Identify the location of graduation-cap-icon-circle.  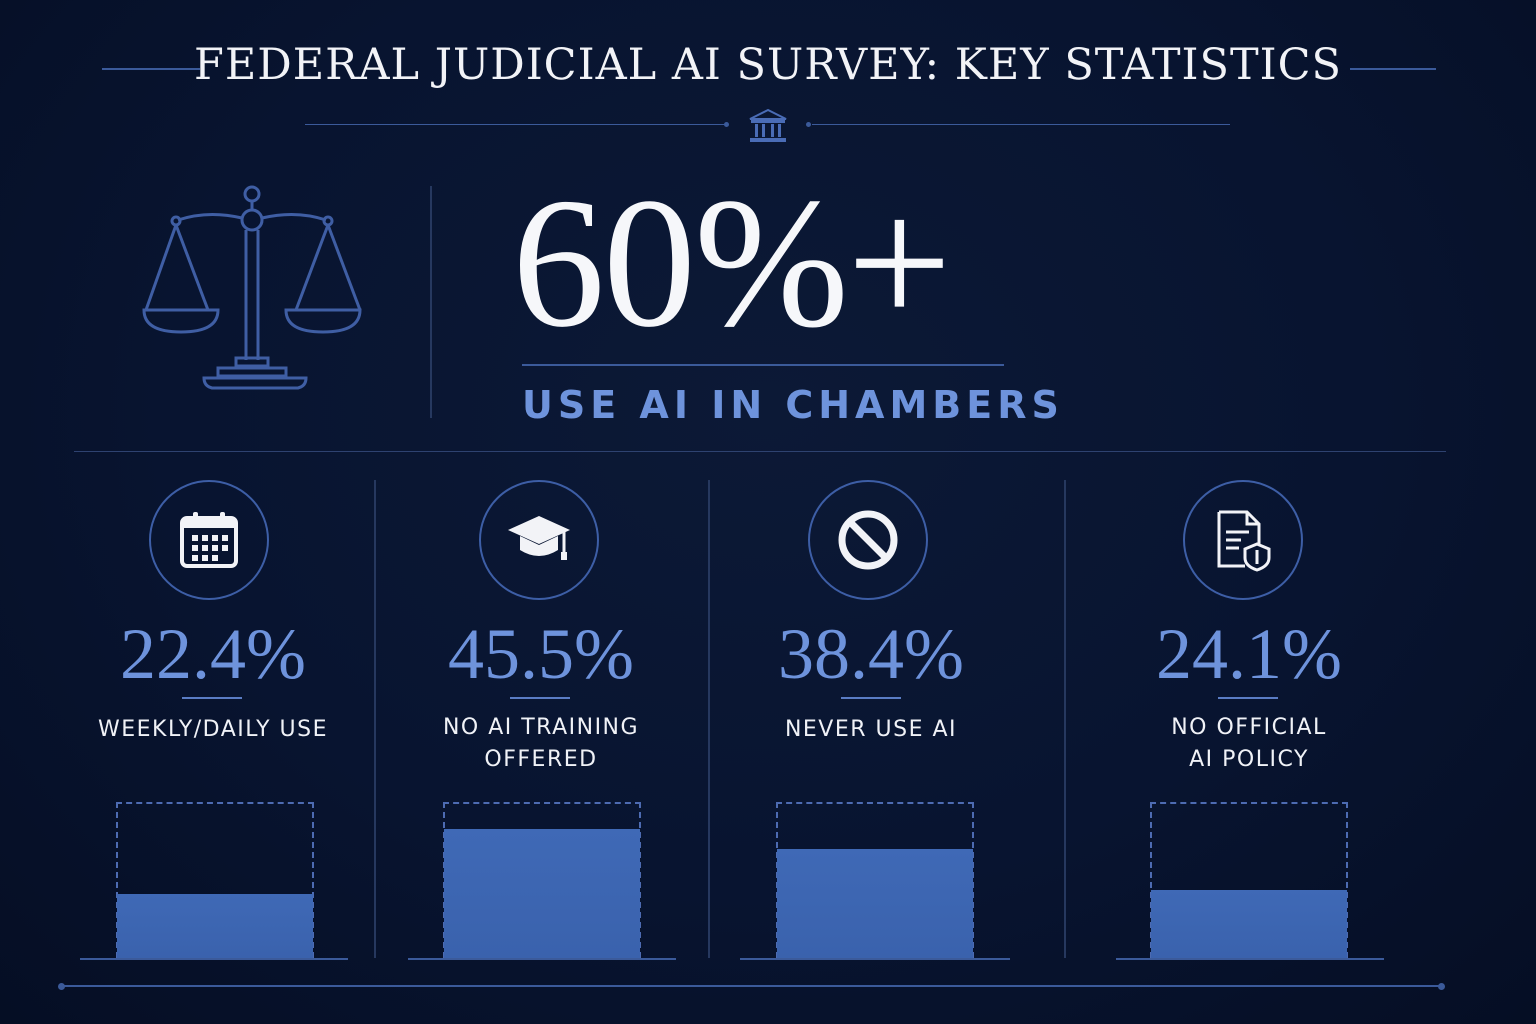
(539, 540).